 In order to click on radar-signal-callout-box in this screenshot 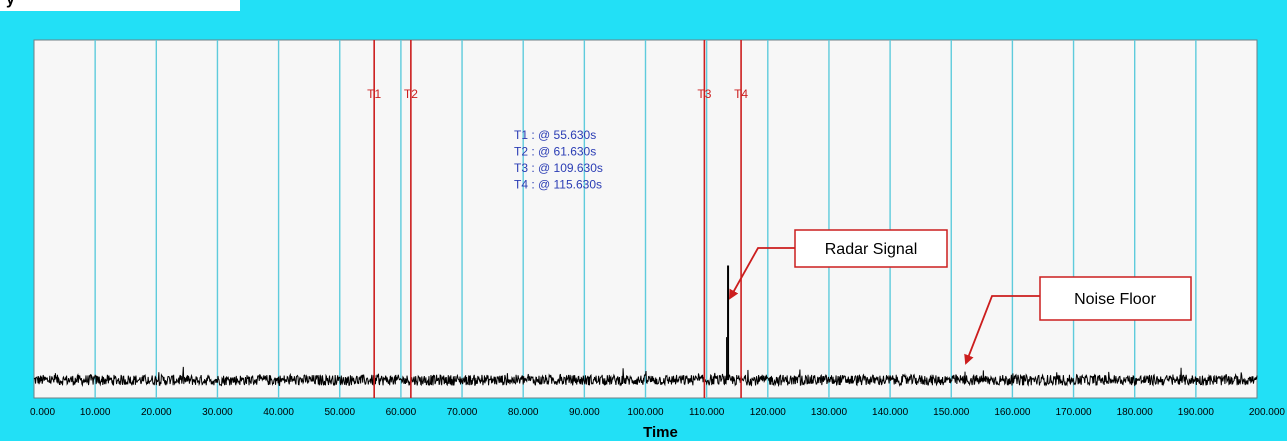, I will do `click(871, 248)`.